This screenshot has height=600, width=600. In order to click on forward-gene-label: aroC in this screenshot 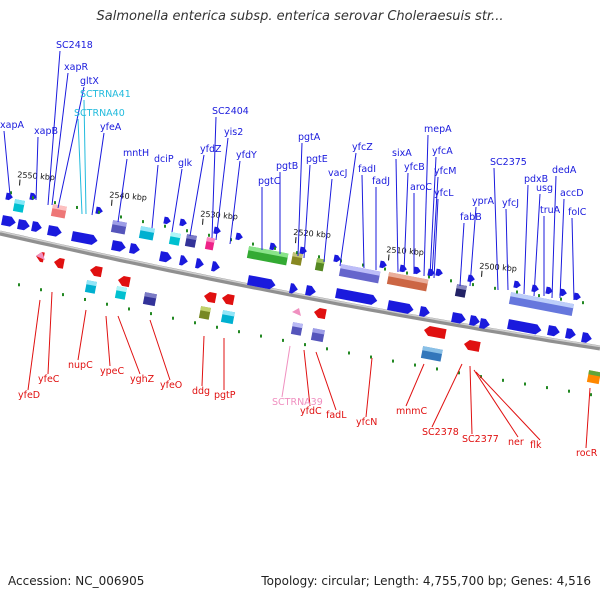, I will do `click(421, 187)`.